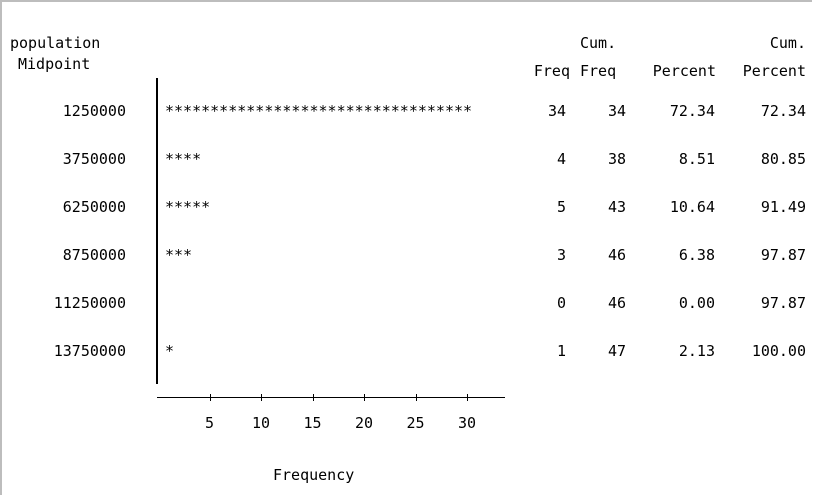 The width and height of the screenshot is (814, 497). I want to click on category-label: 3750000, so click(94, 159).